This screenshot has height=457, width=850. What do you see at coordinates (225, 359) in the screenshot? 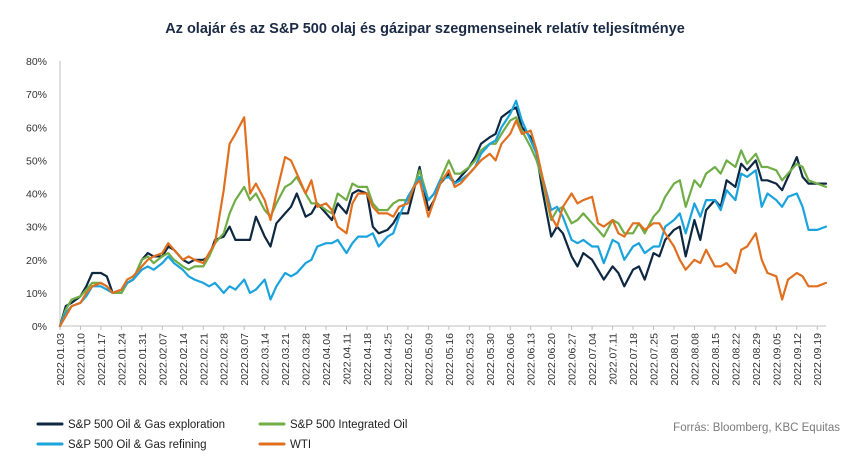
I see `x-tick-label: 2022.02.28` at bounding box center [225, 359].